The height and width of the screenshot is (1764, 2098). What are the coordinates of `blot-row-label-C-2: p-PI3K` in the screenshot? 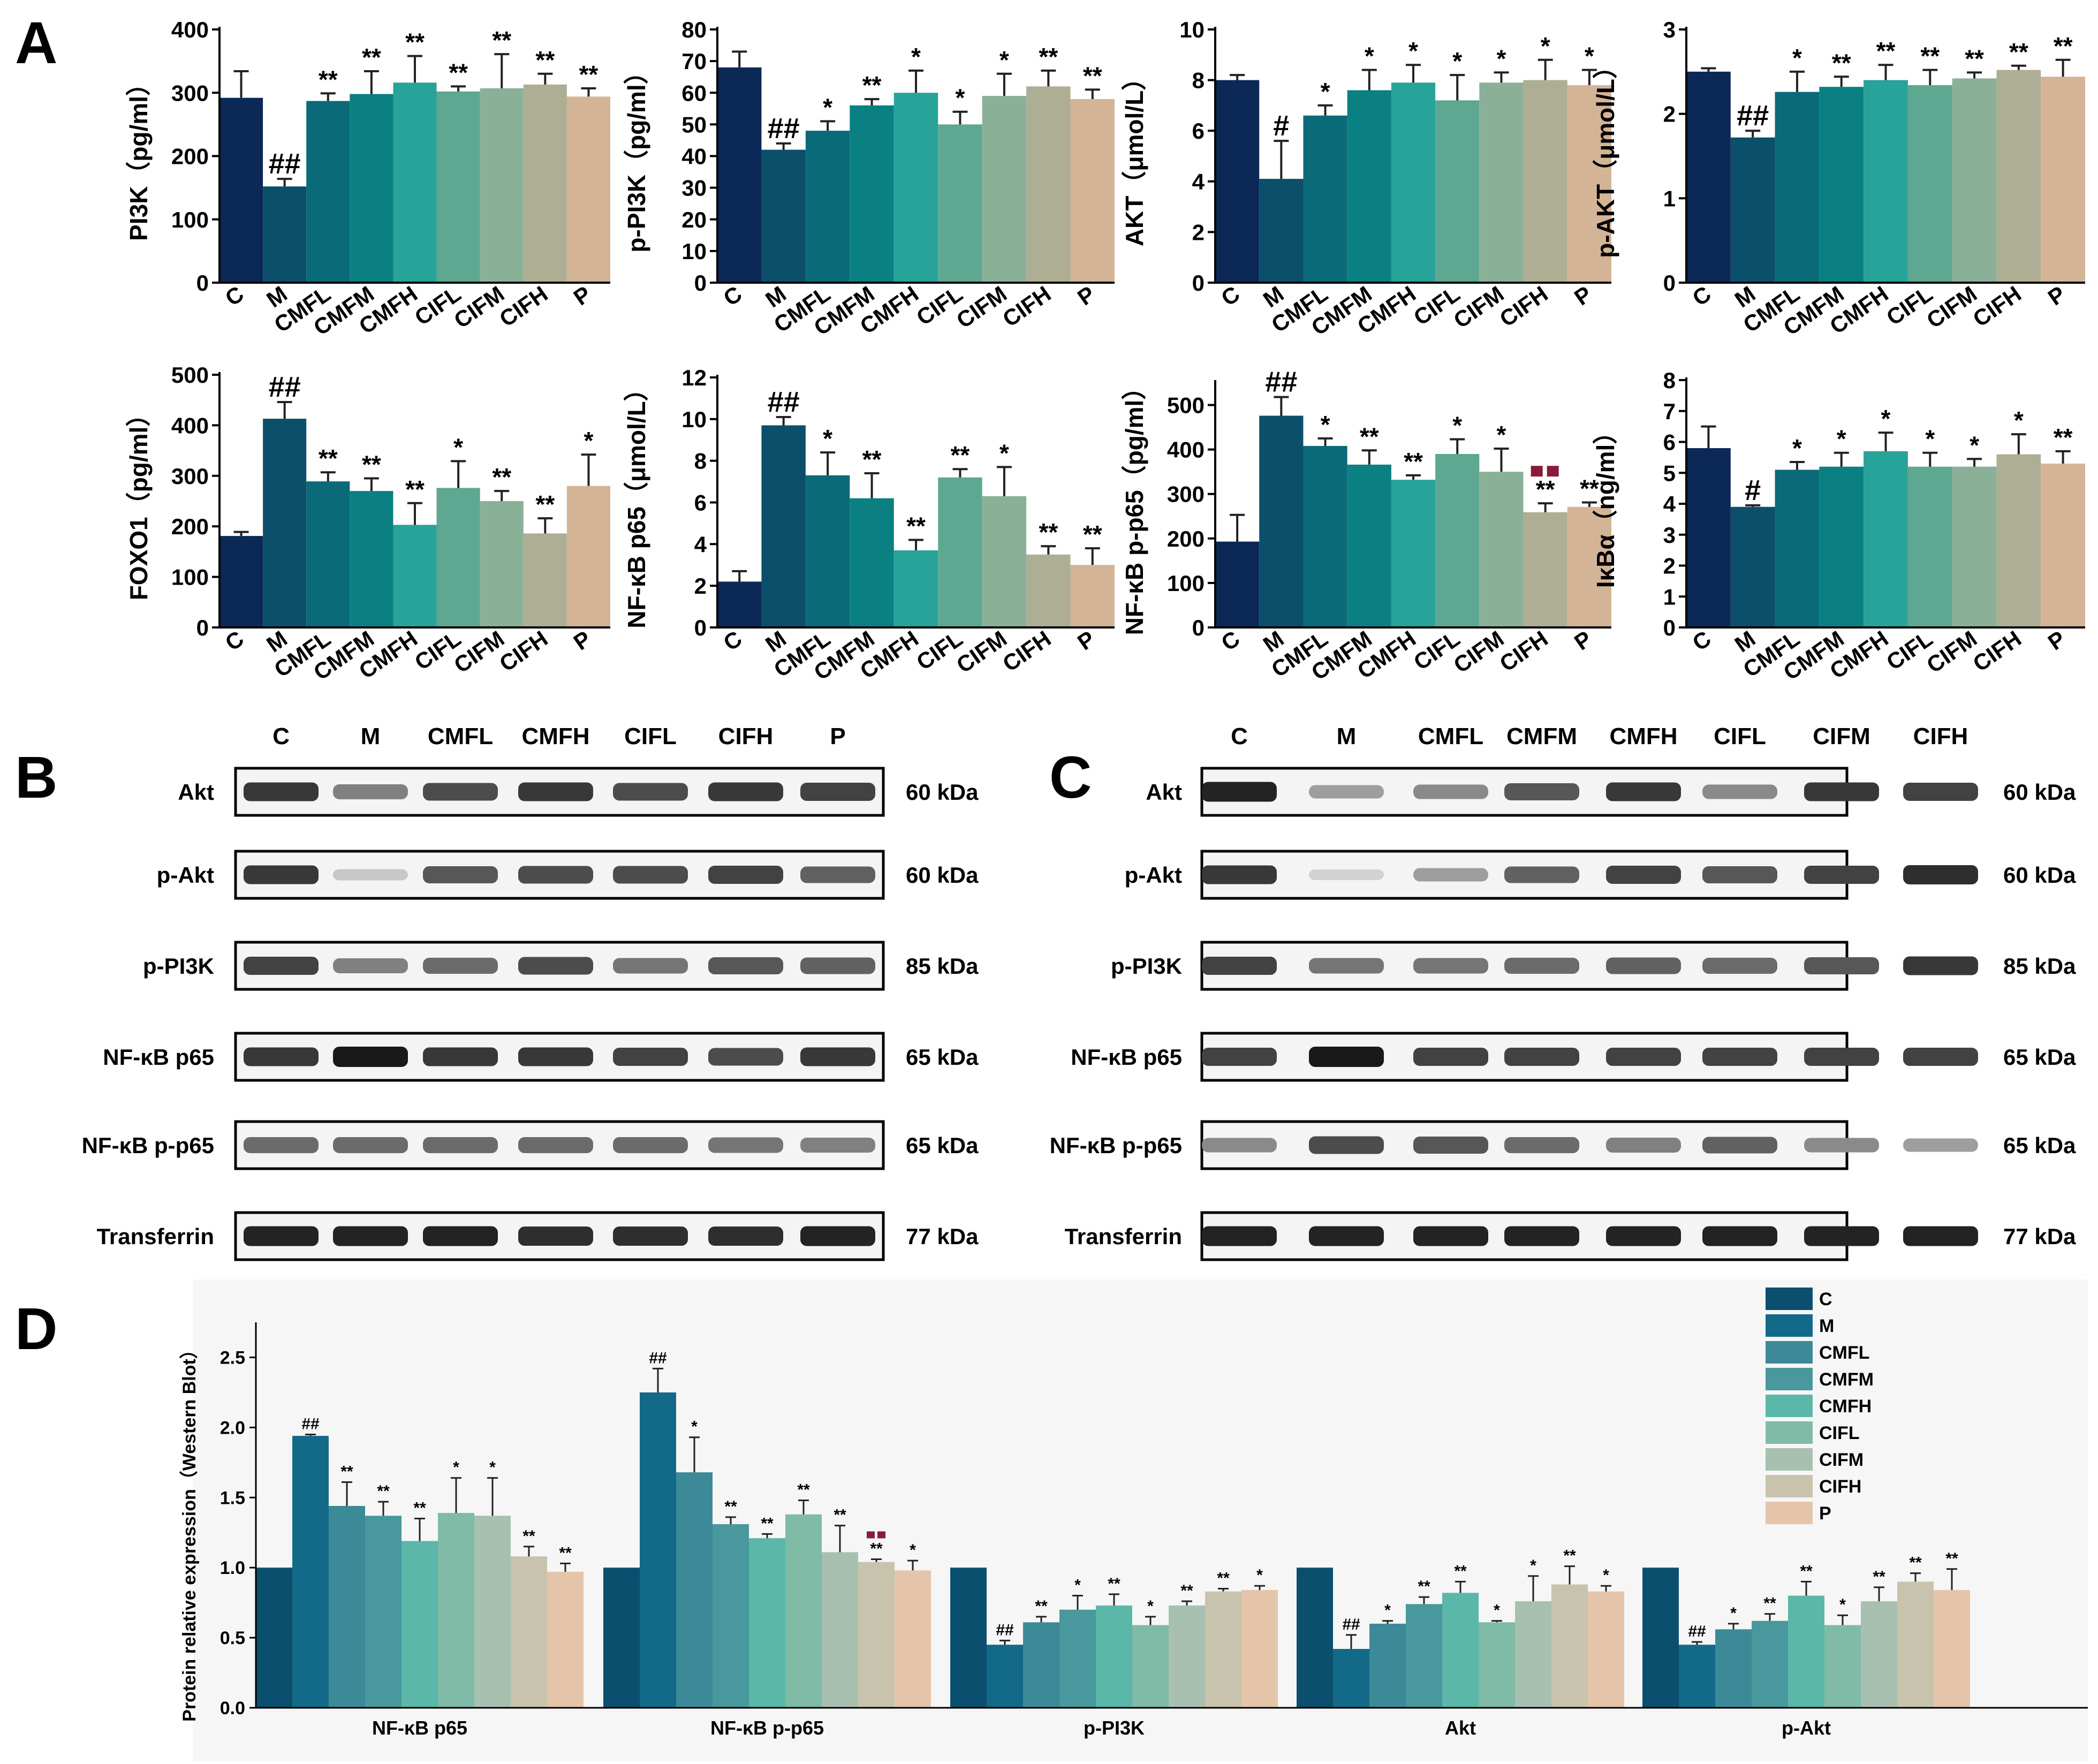 It's located at (1146, 966).